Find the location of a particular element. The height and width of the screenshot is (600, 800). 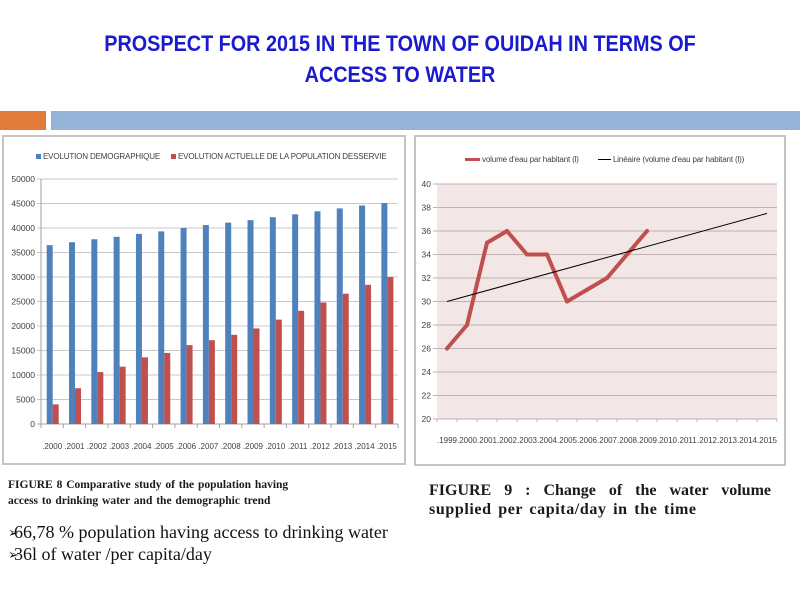

legend-label: Linéaire (volume d'eau par habitant (l)) is located at coordinates (679, 159).